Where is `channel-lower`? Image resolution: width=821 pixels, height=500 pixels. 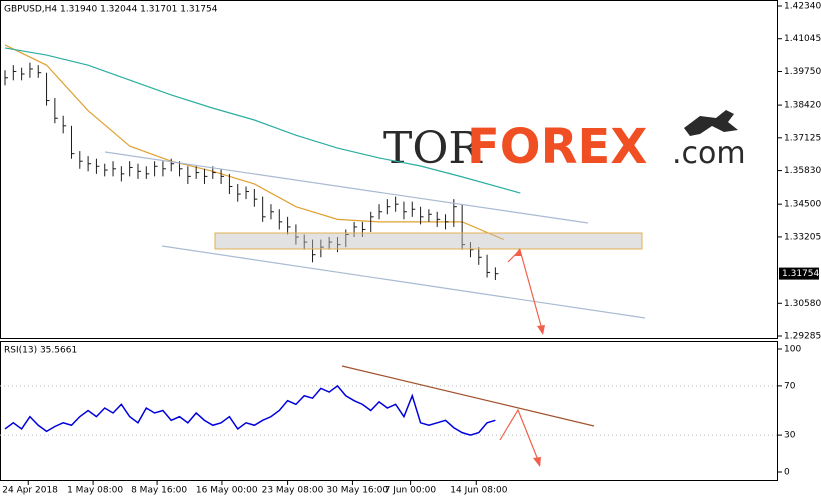 channel-lower is located at coordinates (403, 282).